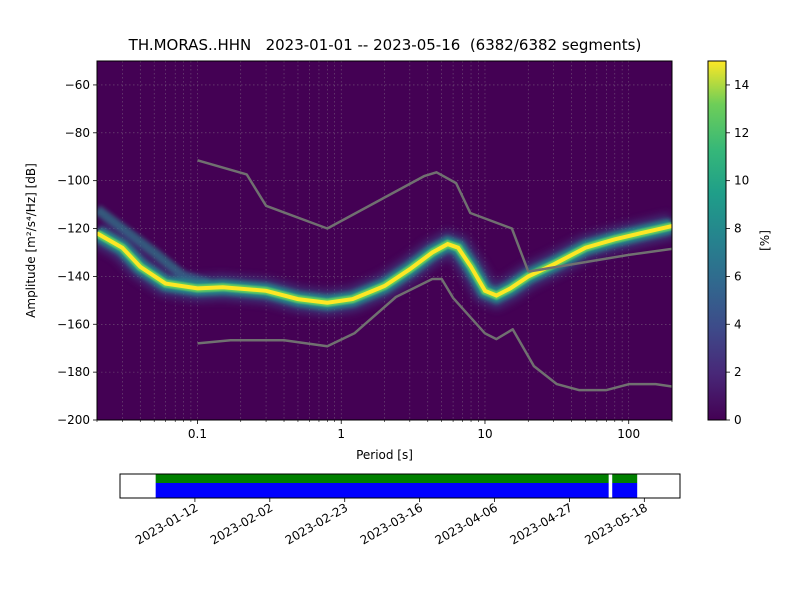 This screenshot has height=600, width=800. Describe the element at coordinates (717, 240) in the screenshot. I see `colorbar-gradient` at that location.